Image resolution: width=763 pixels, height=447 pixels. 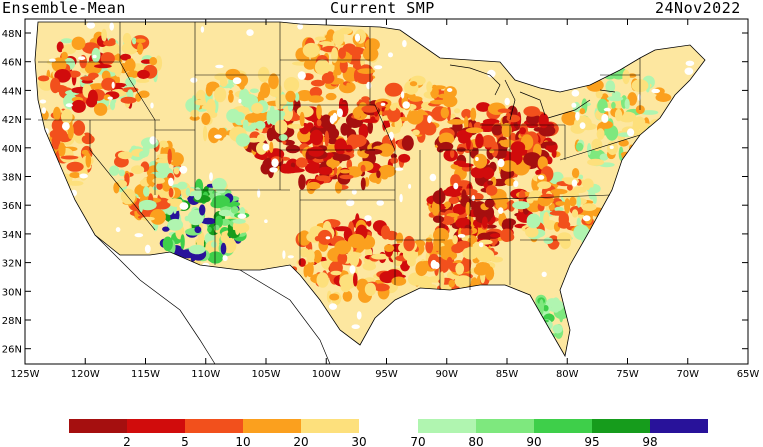 I want to click on lon-label: 115W, so click(x=145, y=374).